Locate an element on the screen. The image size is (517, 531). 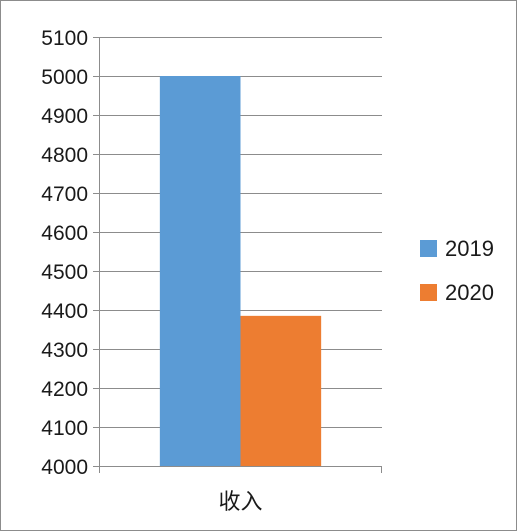
y-tick-label: 4900 is located at coordinates (64, 116).